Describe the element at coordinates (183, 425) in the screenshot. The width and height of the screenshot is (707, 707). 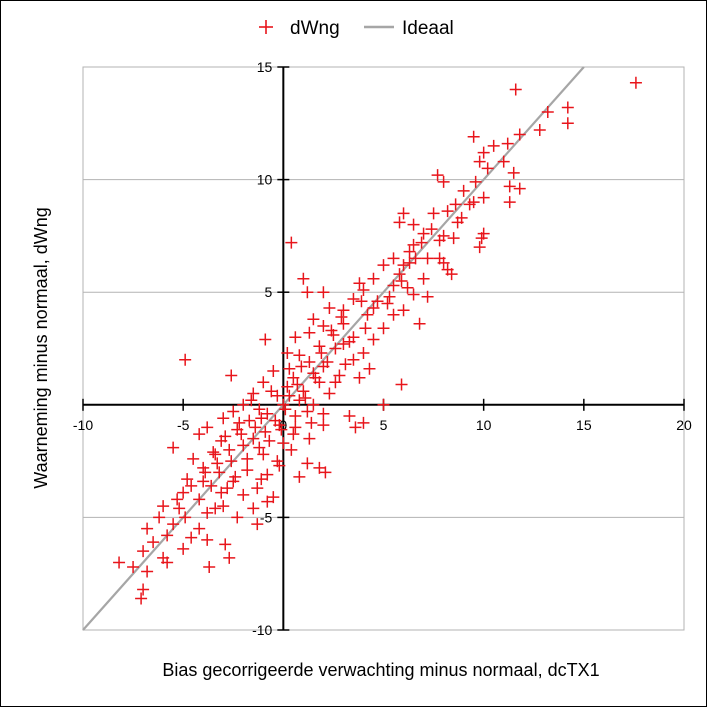
I see `x-tick-label: -5` at that location.